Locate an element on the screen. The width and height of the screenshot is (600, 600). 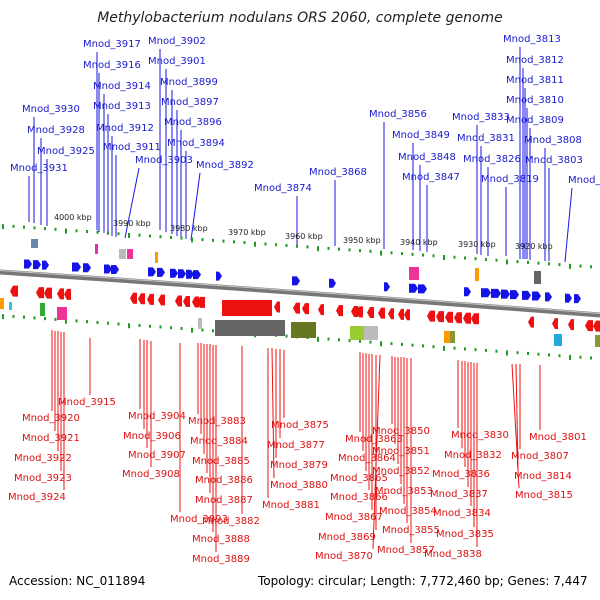
gene-label: Mnod_3902 is located at coordinates (177, 41).